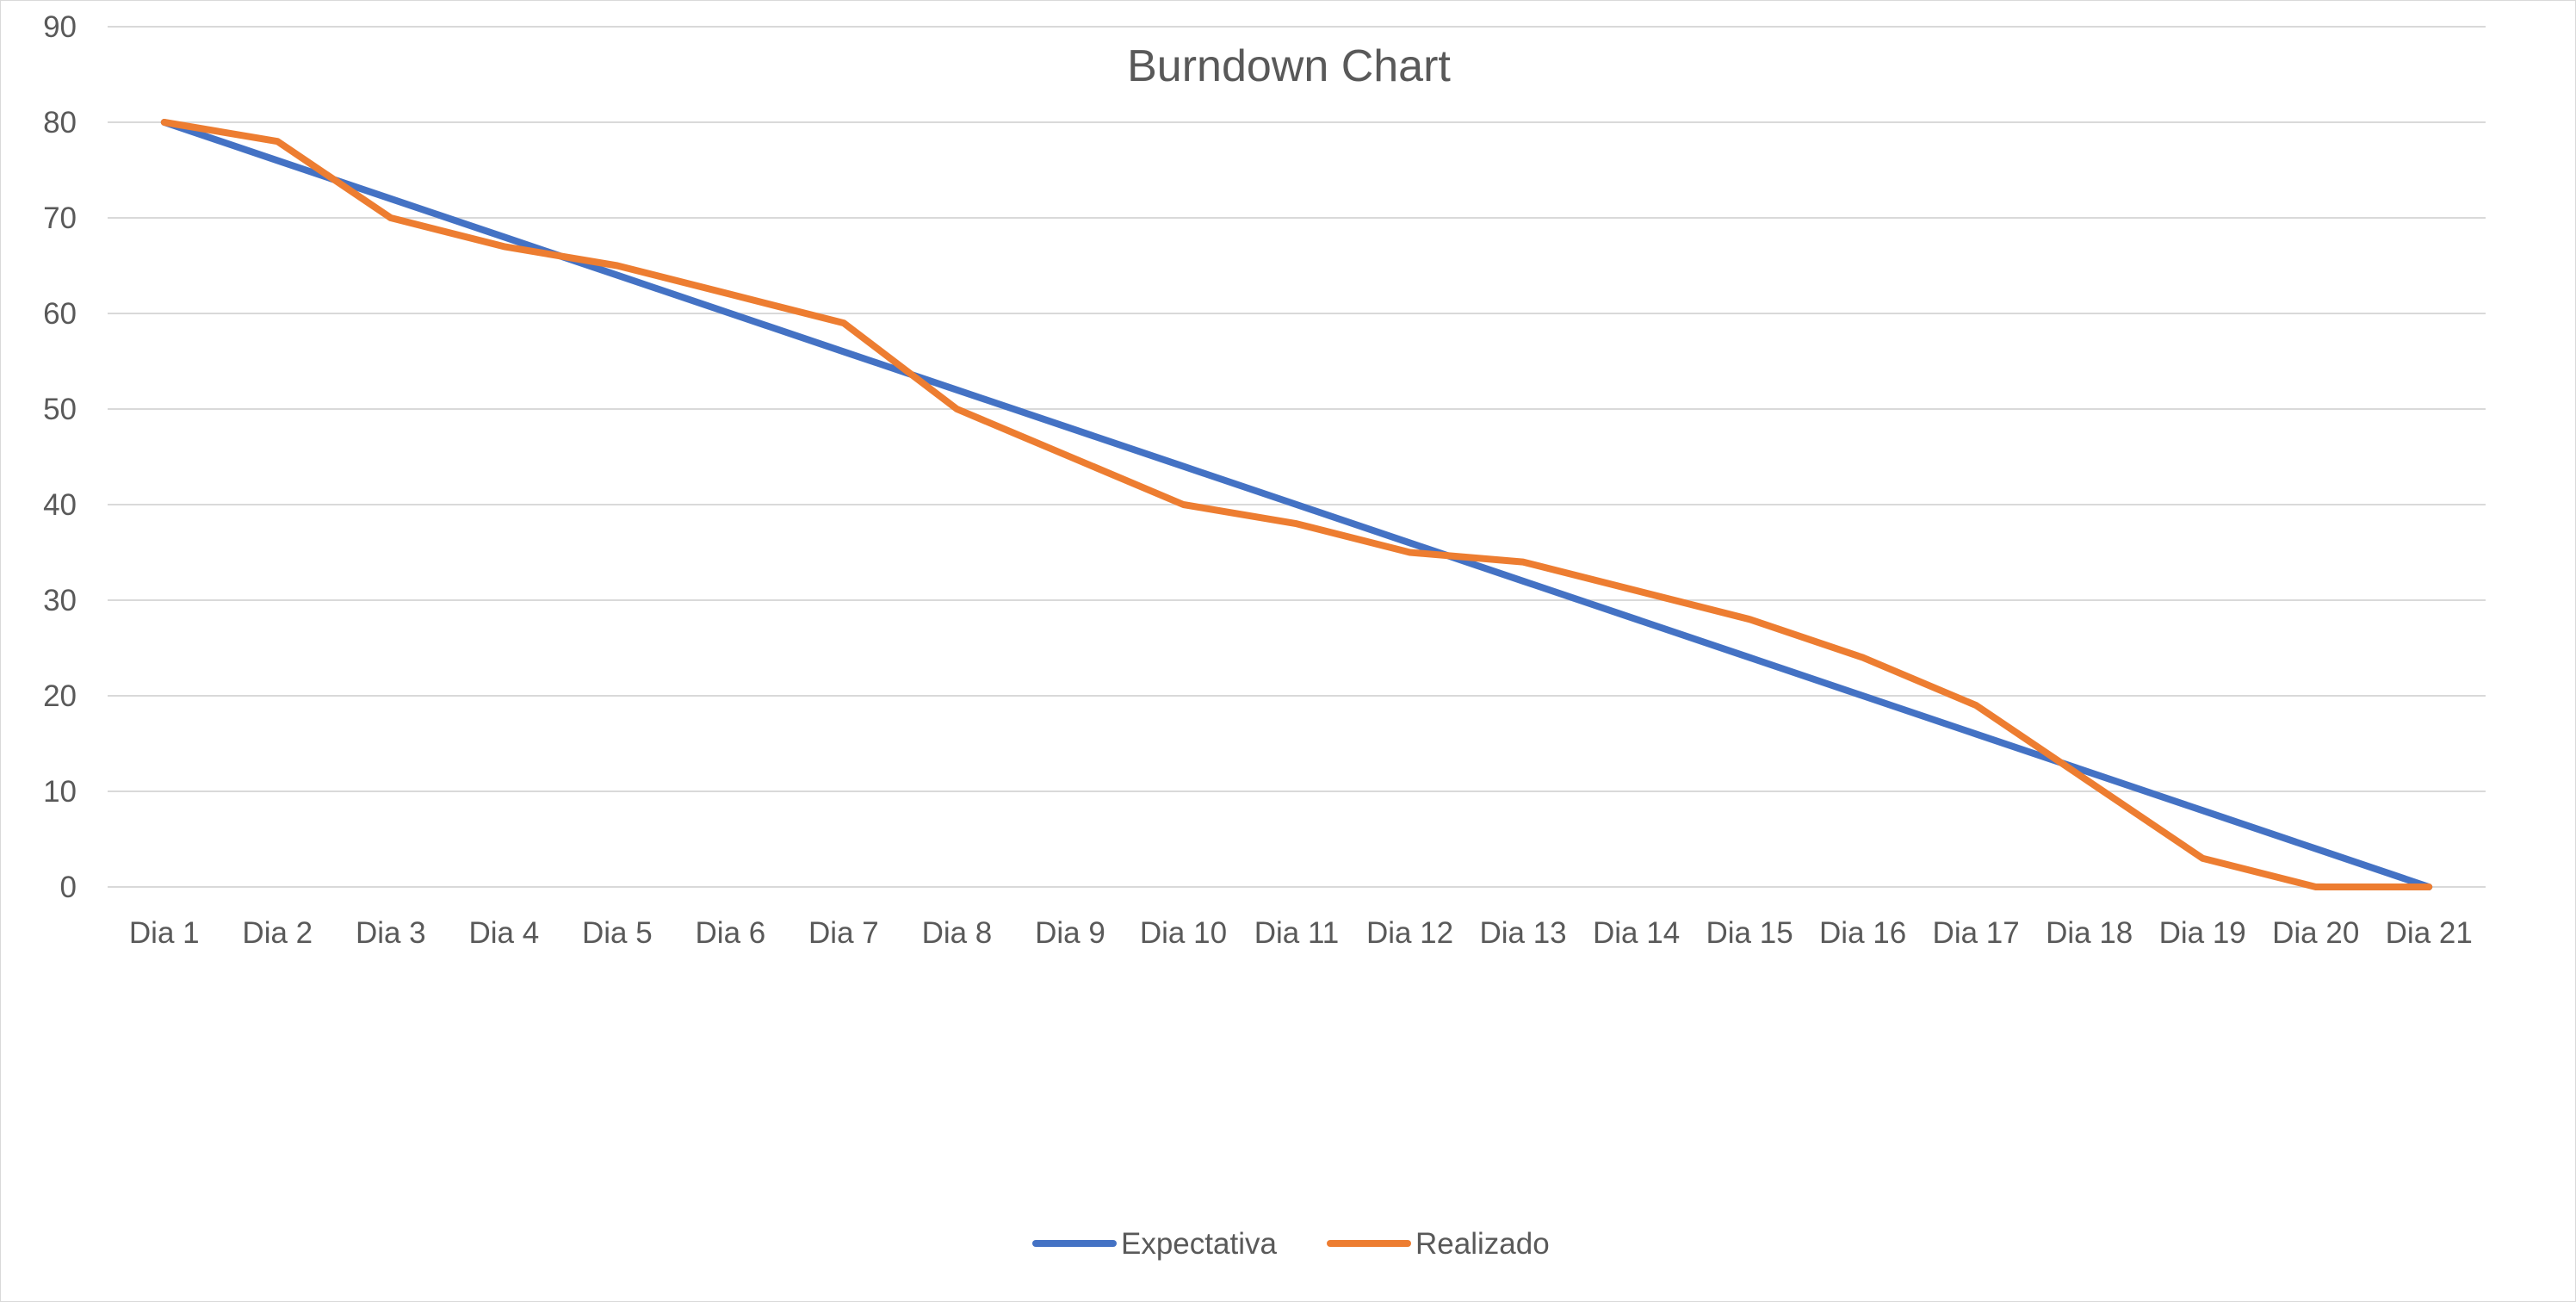 The width and height of the screenshot is (2576, 1302). Describe the element at coordinates (60, 219) in the screenshot. I see `y-tick-label: 70` at that location.